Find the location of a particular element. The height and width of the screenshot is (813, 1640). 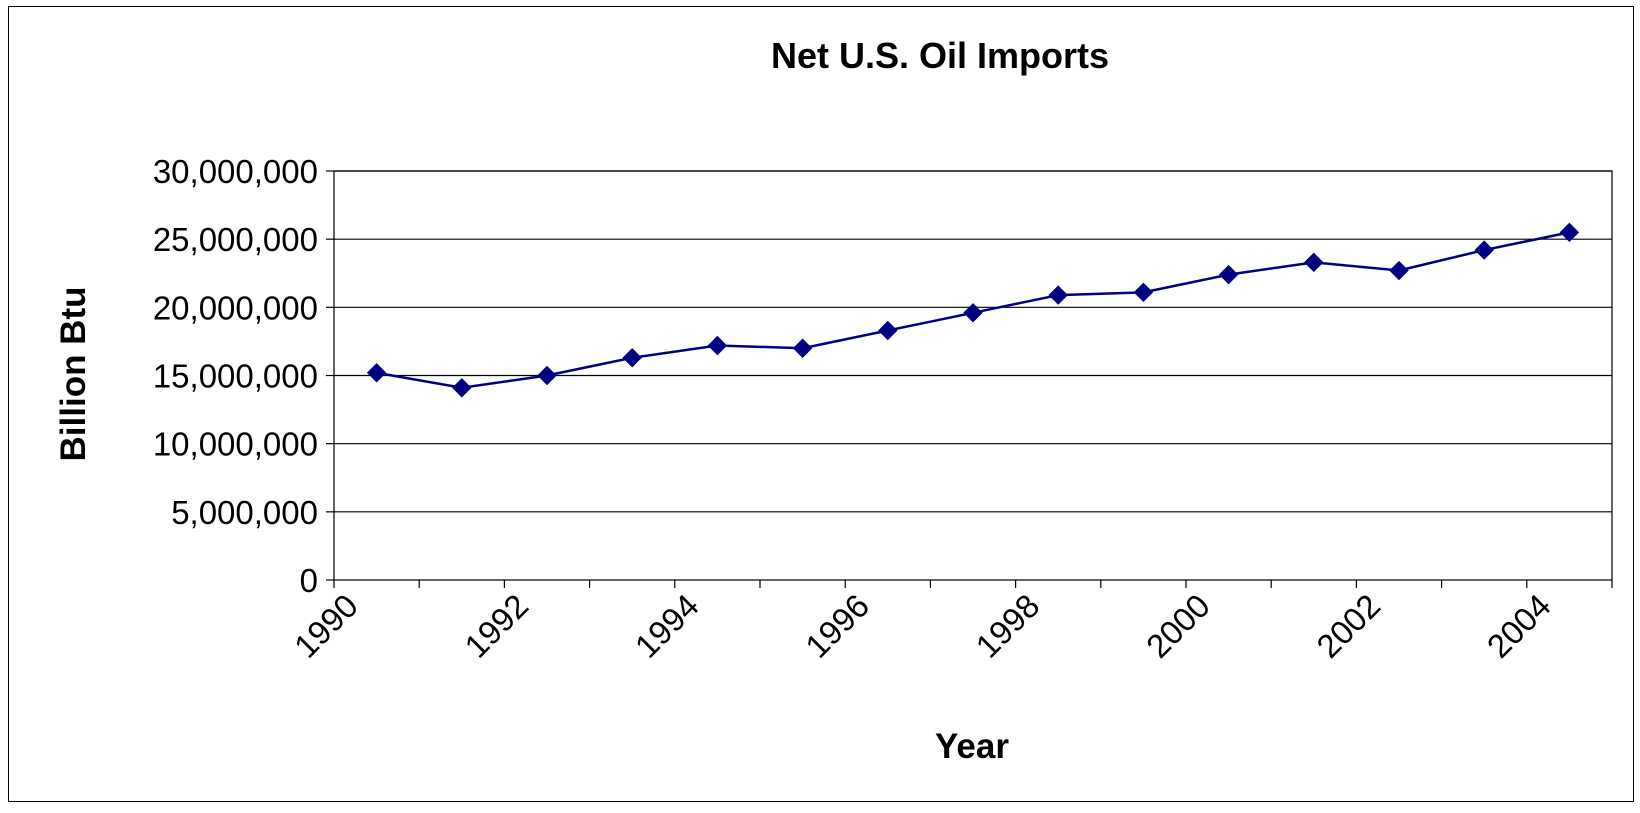

y-tick-label: 5,000,000 is located at coordinates (244, 512).